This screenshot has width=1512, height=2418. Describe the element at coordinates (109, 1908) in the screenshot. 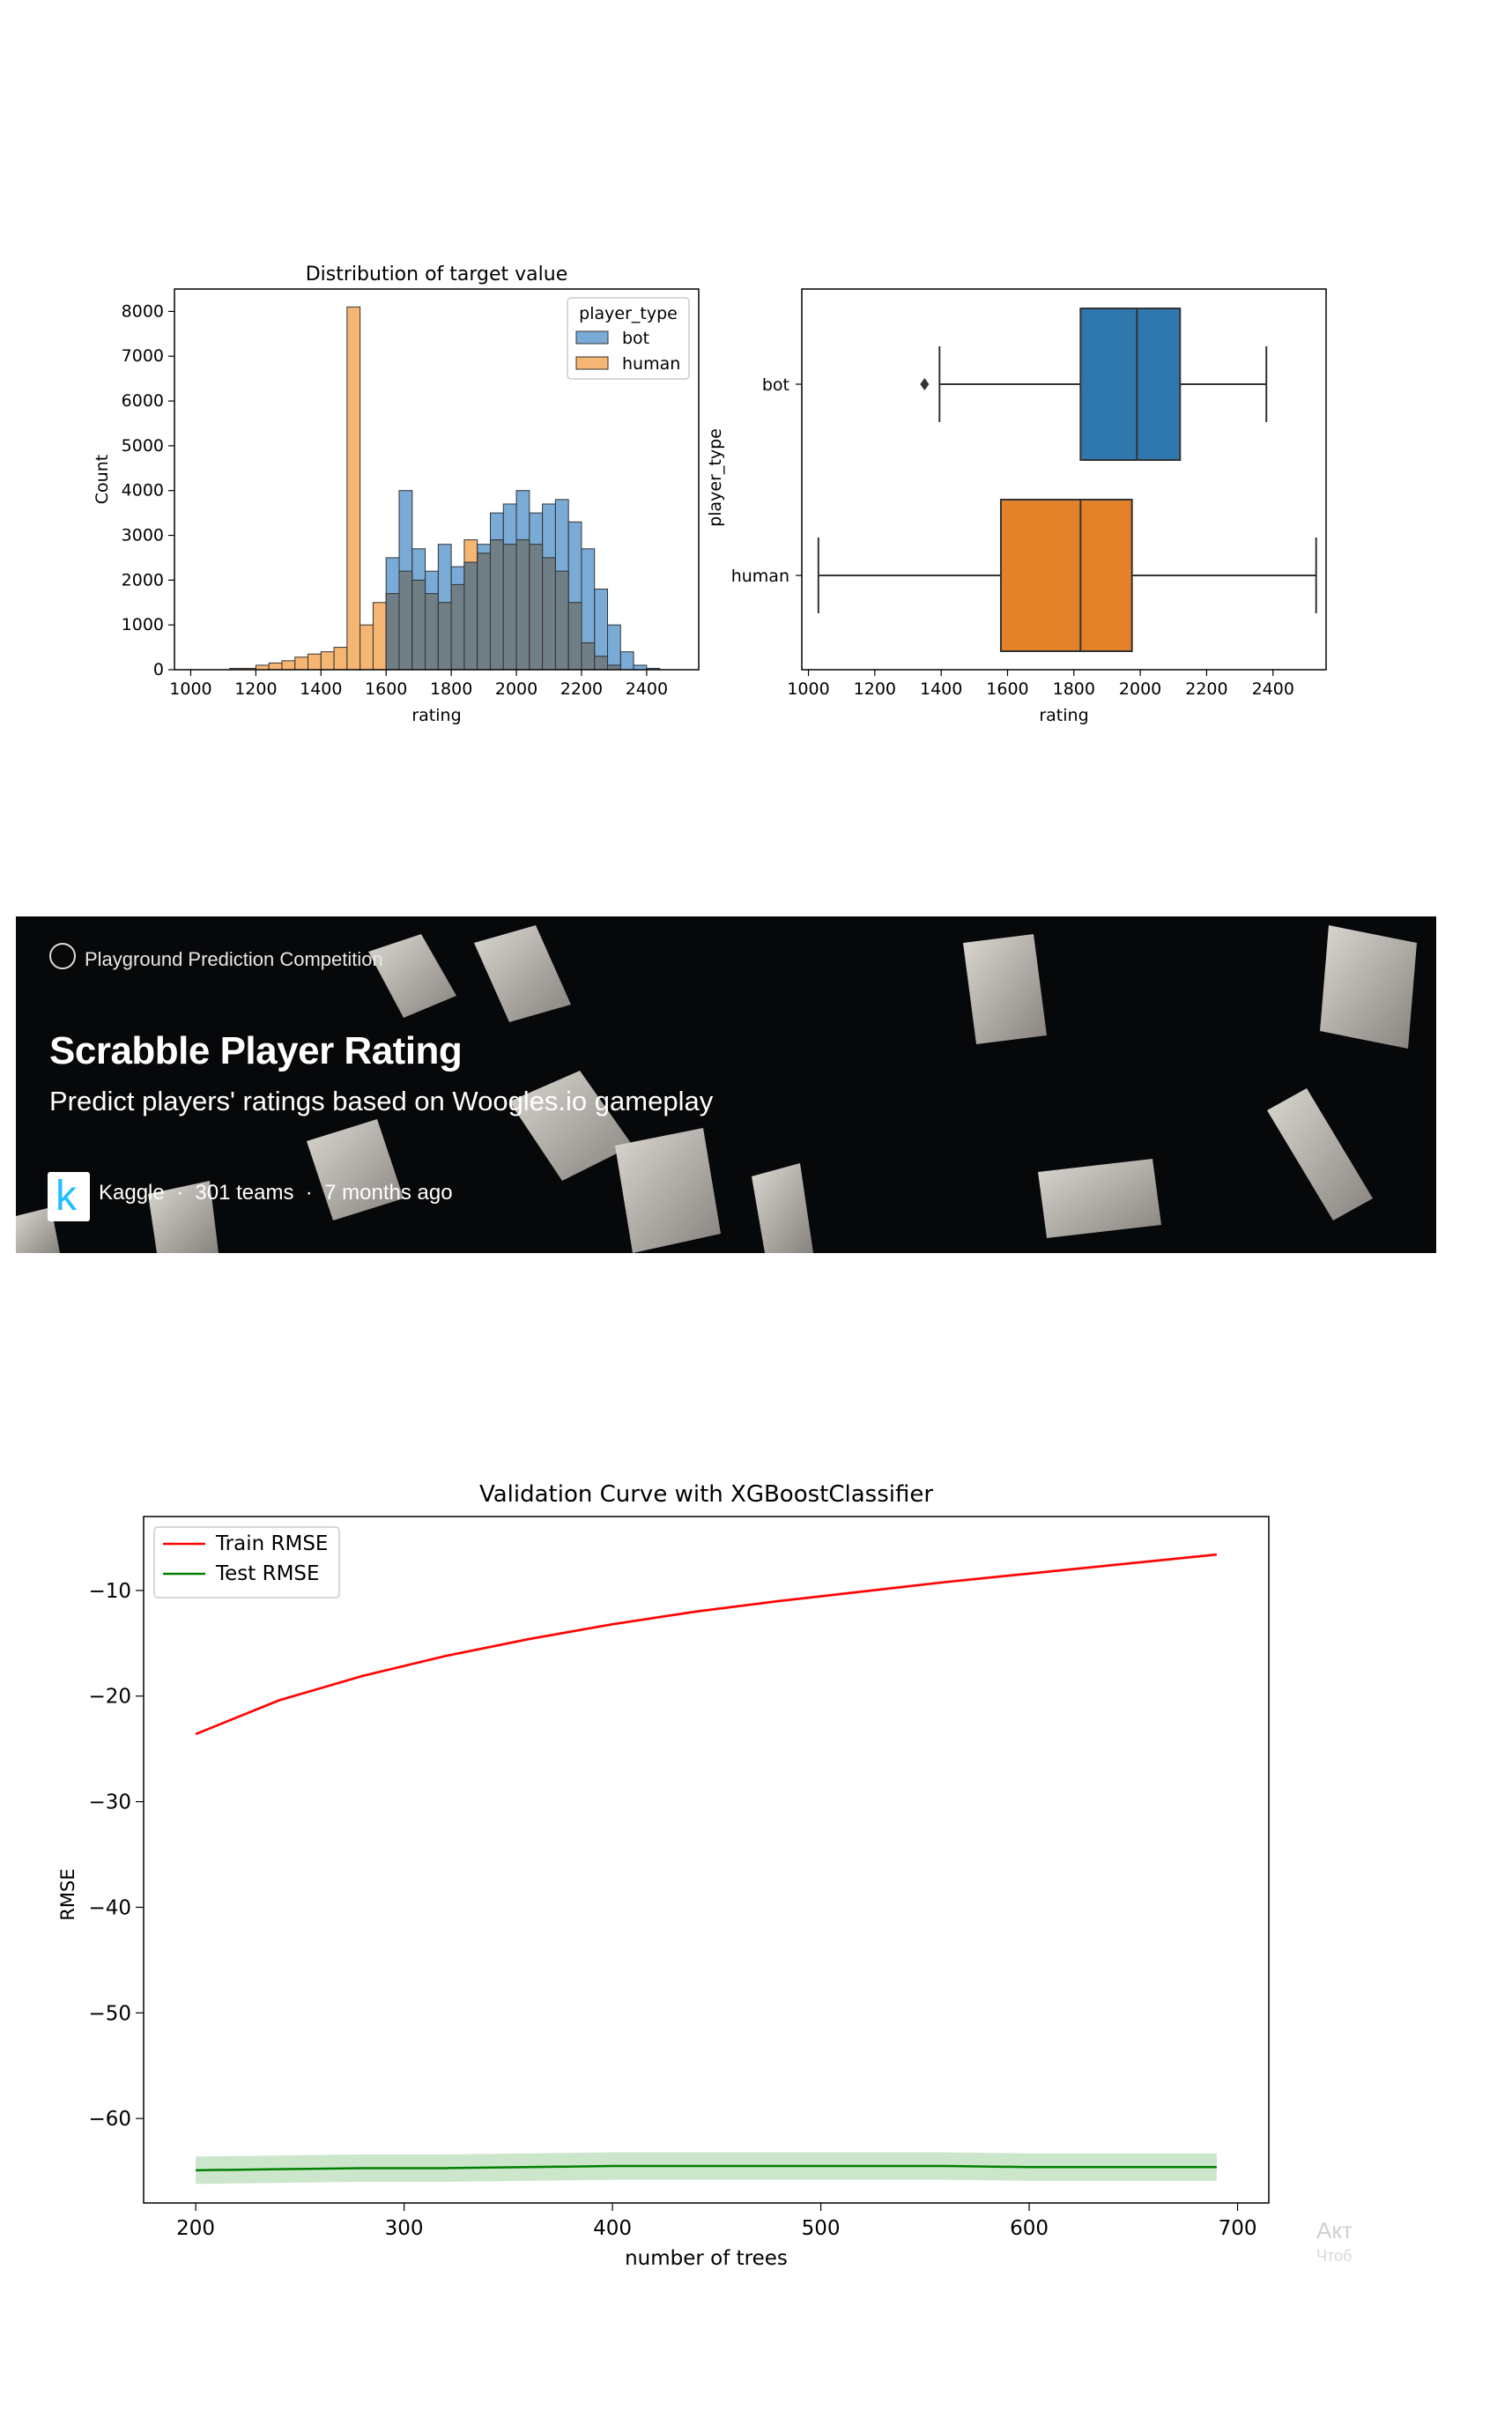

I see `y-tick-label: −40` at that location.